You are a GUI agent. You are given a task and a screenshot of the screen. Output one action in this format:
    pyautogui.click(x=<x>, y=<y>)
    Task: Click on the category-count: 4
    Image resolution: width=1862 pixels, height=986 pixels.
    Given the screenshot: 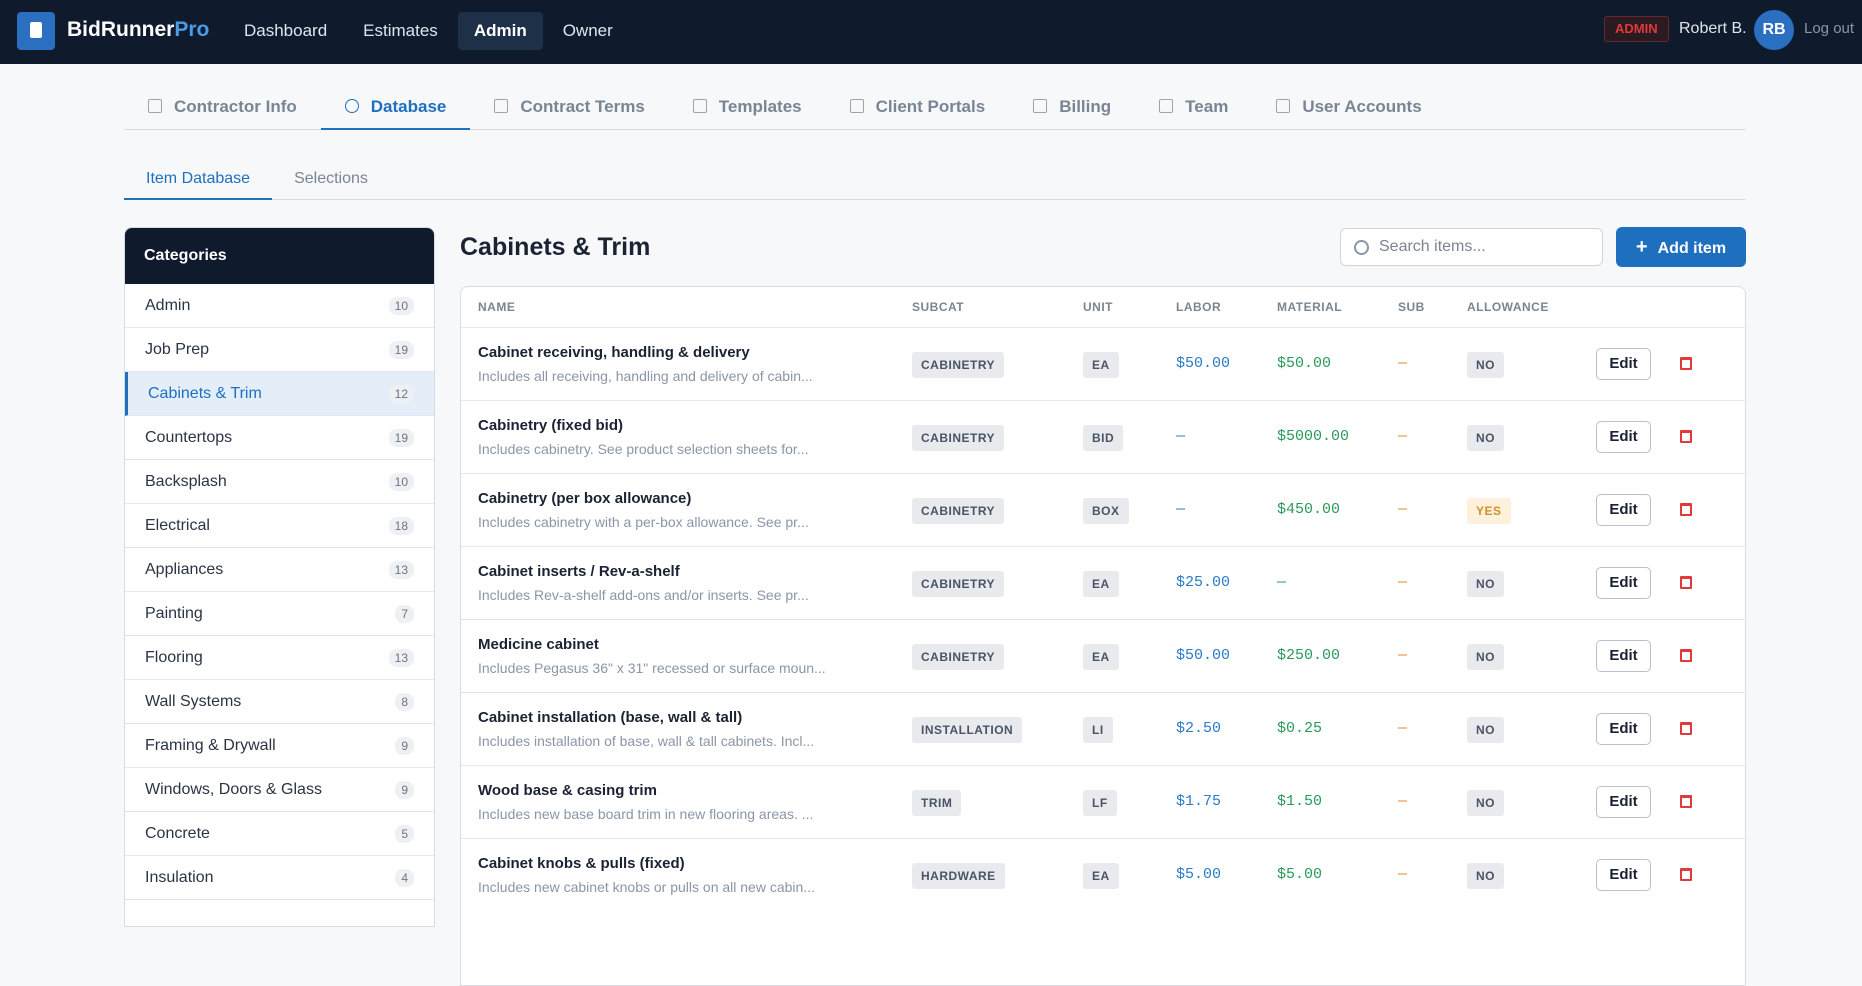 What is the action you would take?
    pyautogui.click(x=404, y=877)
    